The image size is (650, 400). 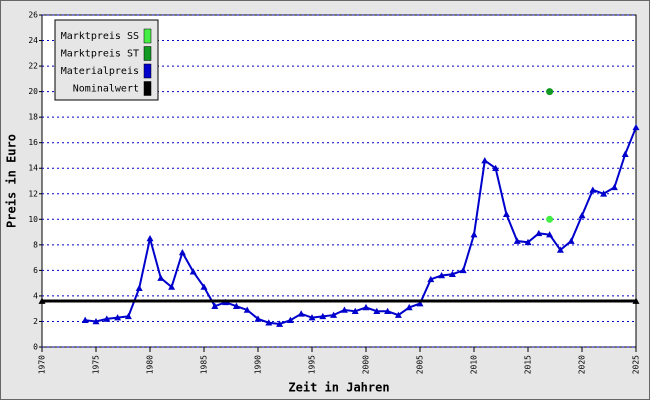 What do you see at coordinates (33, 91) in the screenshot?
I see `y-tick-label: 20` at bounding box center [33, 91].